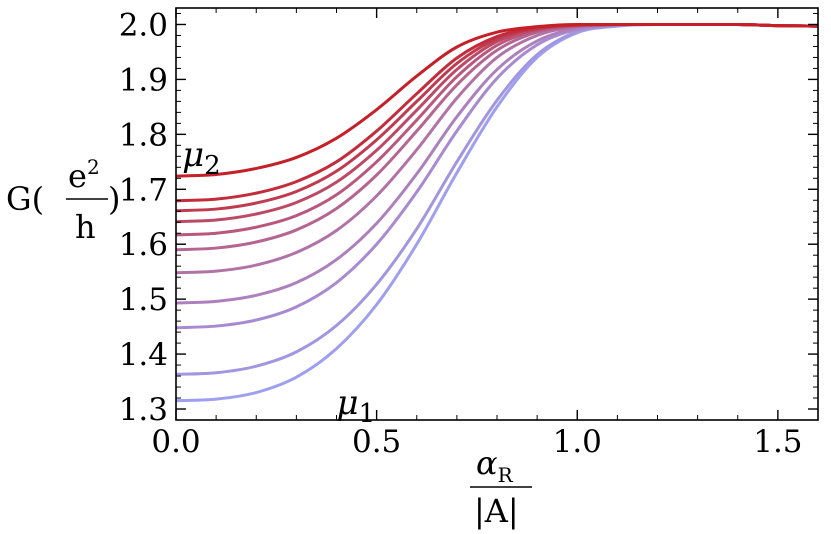 The width and height of the screenshot is (831, 534). Describe the element at coordinates (85, 227) in the screenshot. I see `y-axis-label-denominator: h` at that location.